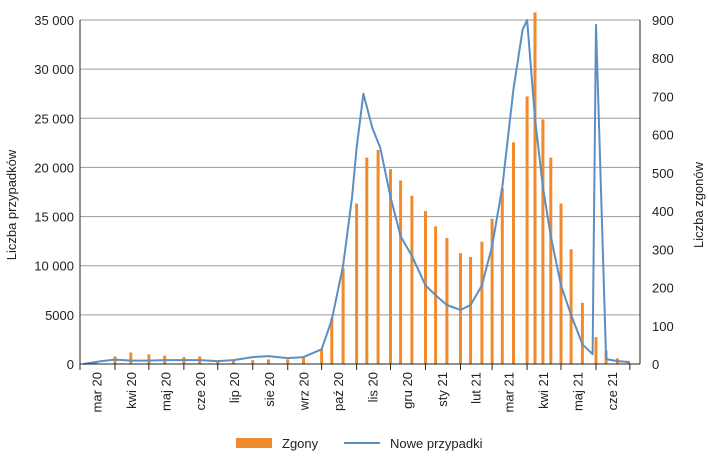 This screenshot has height=457, width=708. Describe the element at coordinates (407, 390) in the screenshot. I see `x-tick-label: gru 20` at that location.